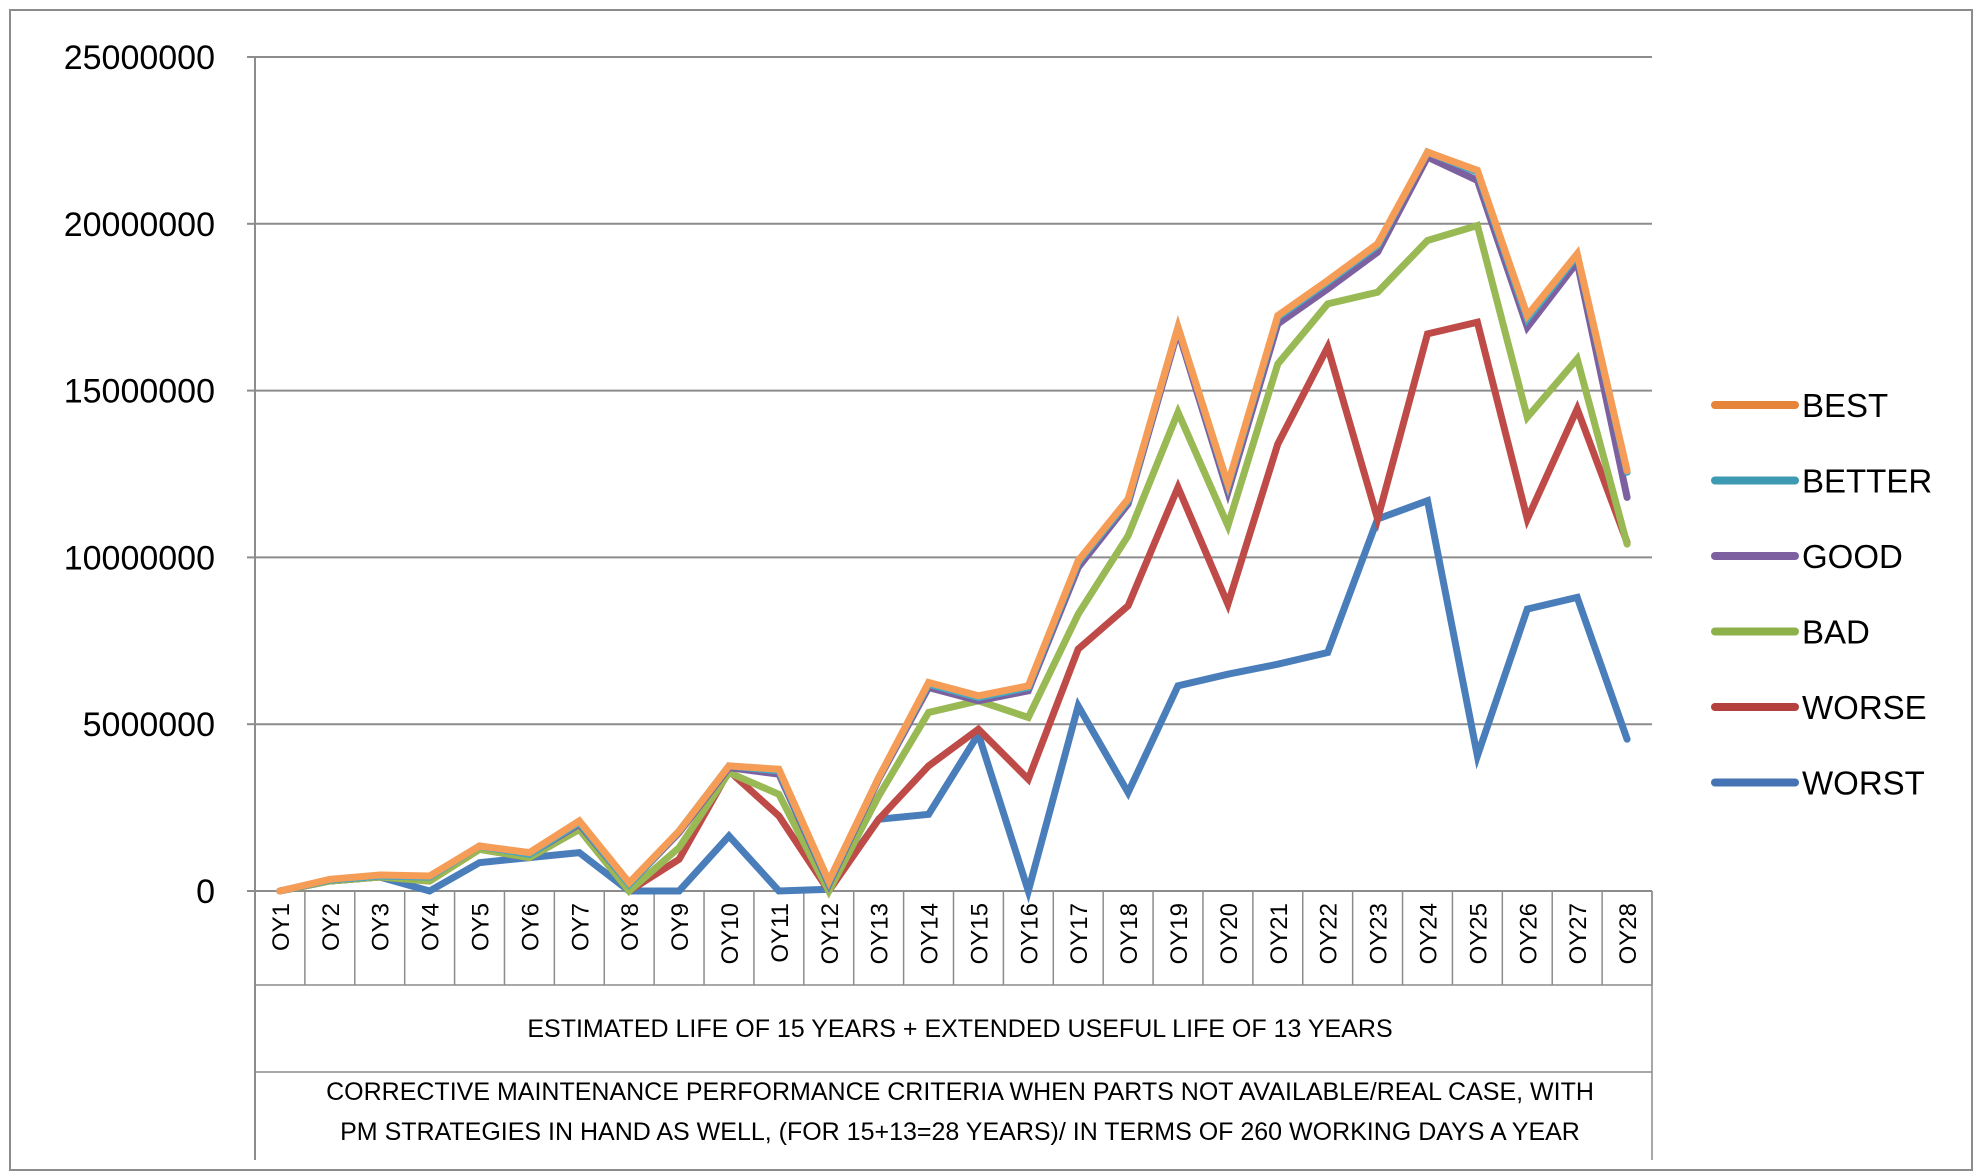 The height and width of the screenshot is (1175, 1982). Describe the element at coordinates (830, 933) in the screenshot. I see `x-tick-label: OY12` at that location.